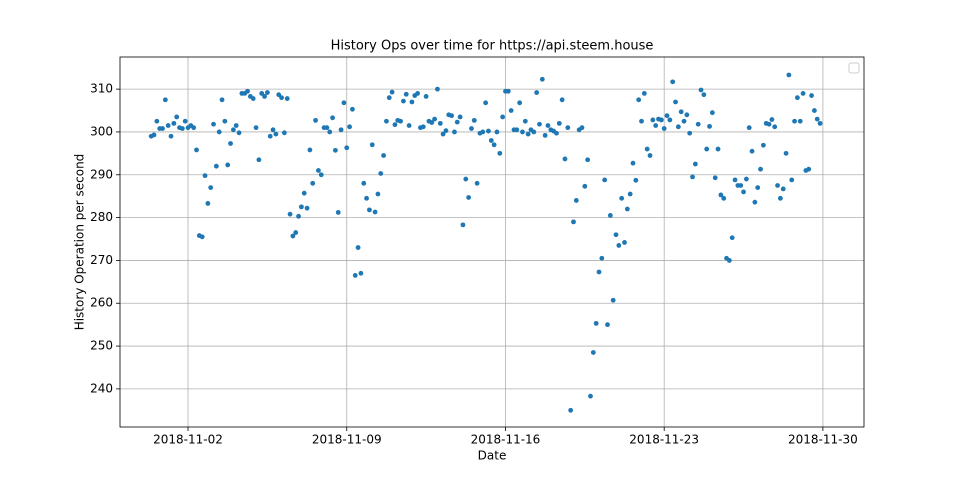  What do you see at coordinates (664, 440) in the screenshot?
I see `x-tick-label: 2018-11-23` at bounding box center [664, 440].